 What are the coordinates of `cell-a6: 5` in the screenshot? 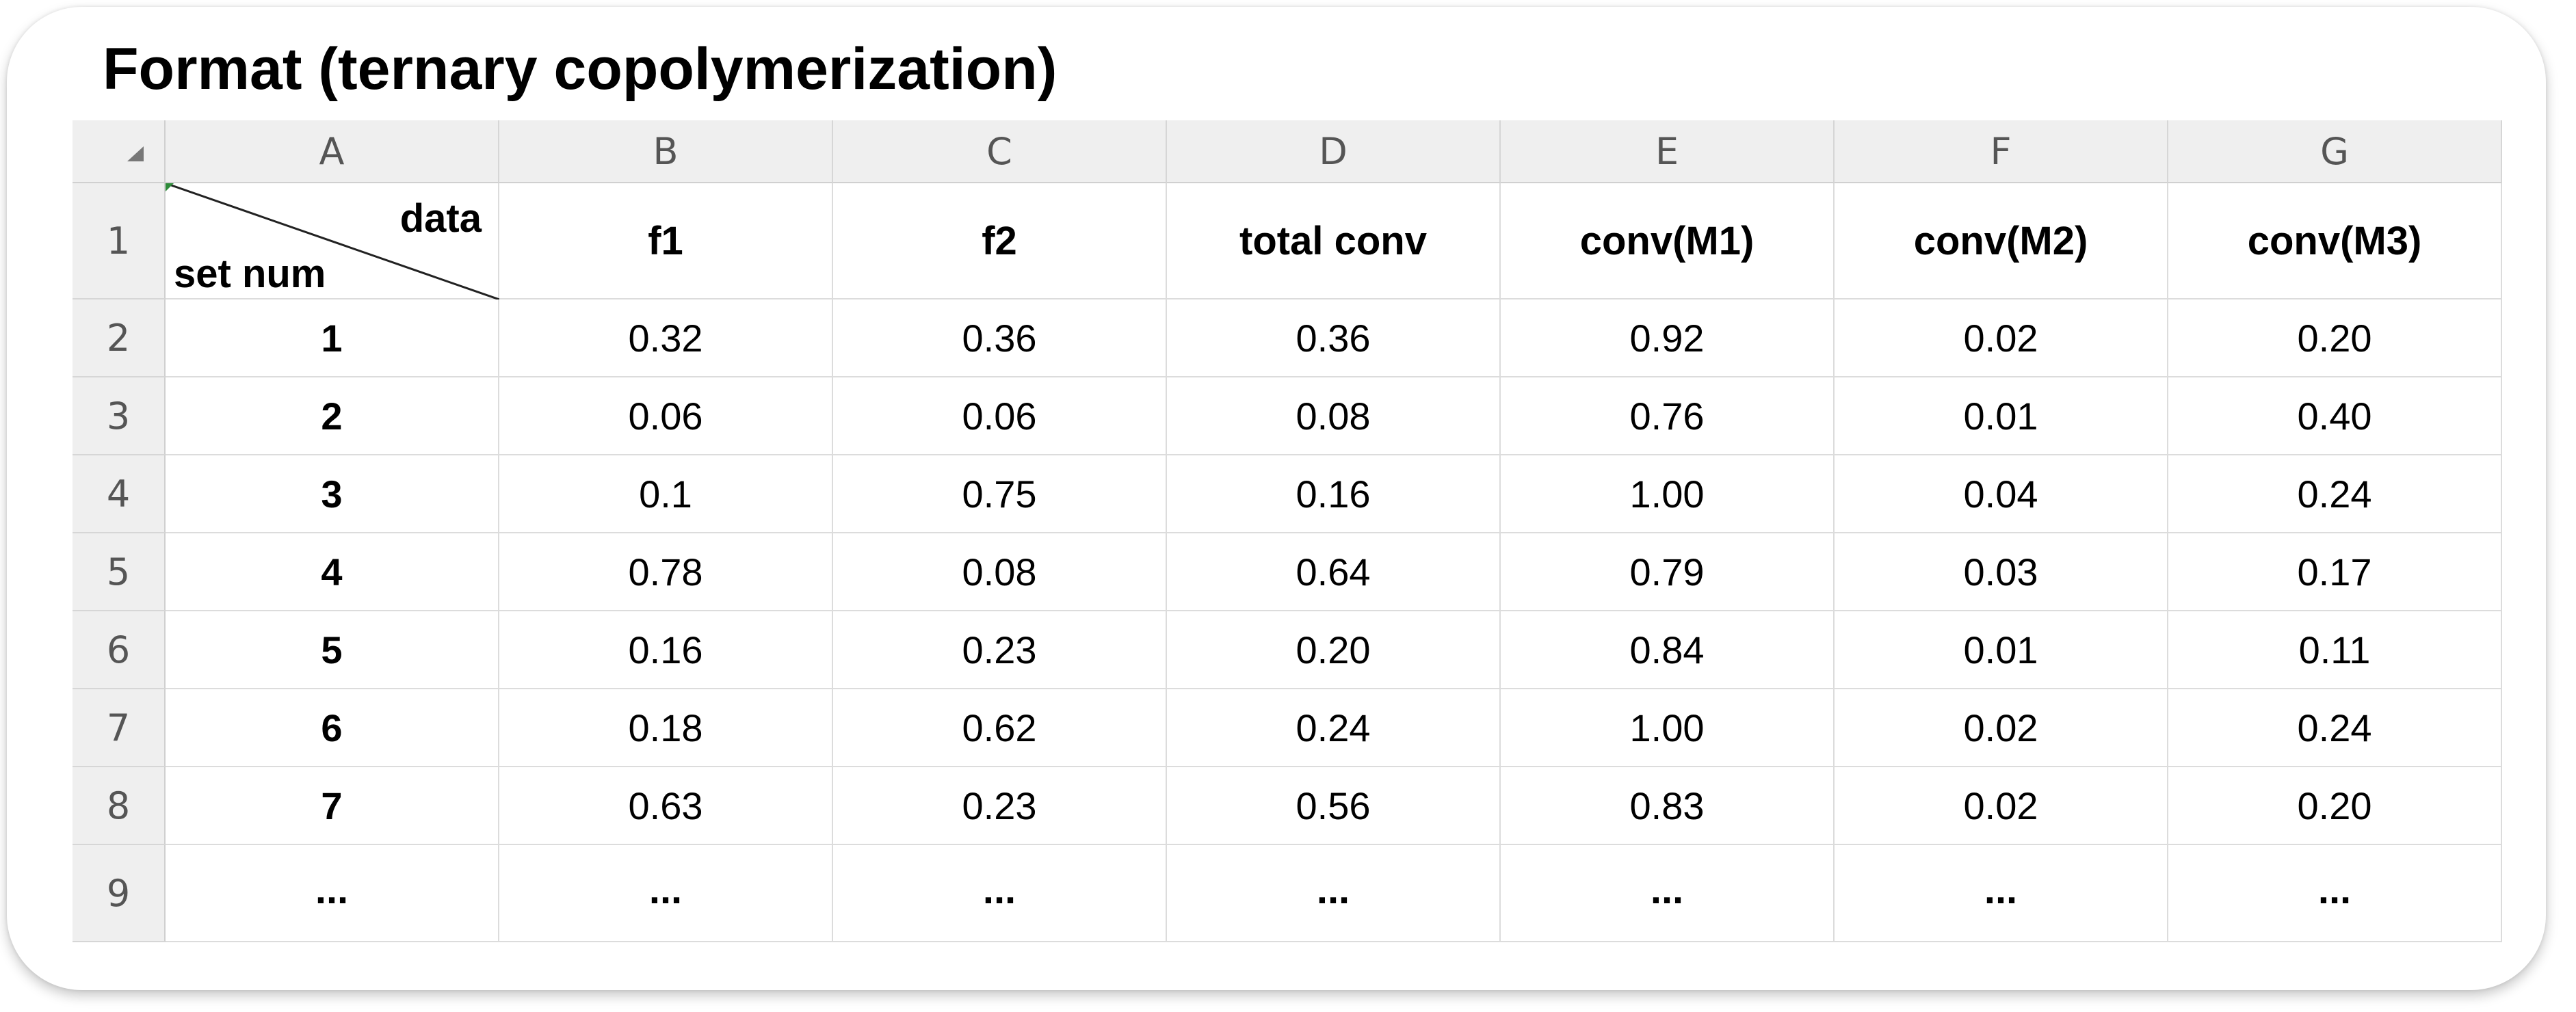 It's located at (332, 650).